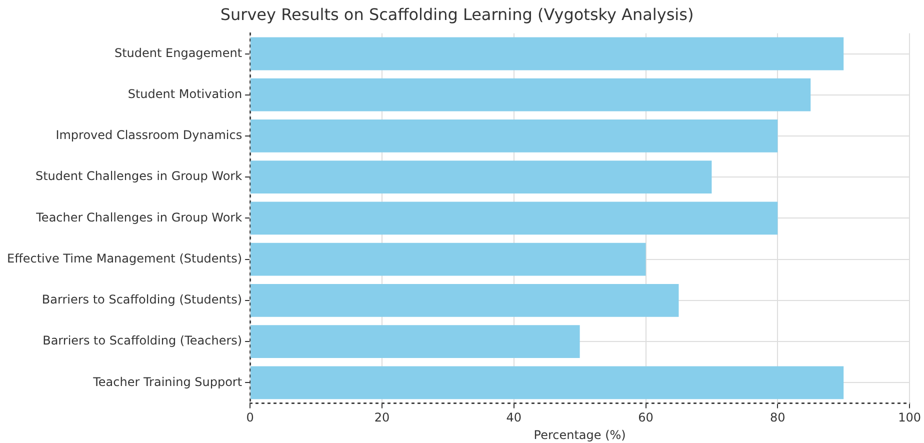 Image resolution: width=924 pixels, height=443 pixels. I want to click on x-tick-label: 40, so click(514, 417).